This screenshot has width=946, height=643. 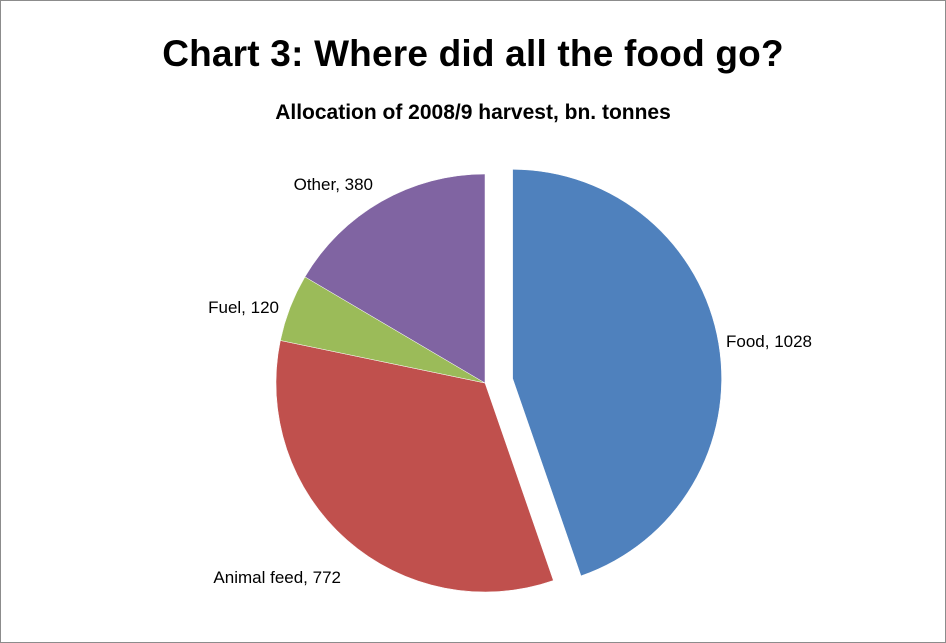 What do you see at coordinates (473, 112) in the screenshot?
I see `chart-subtitle: Allocation of 2008/9 harvest, bn. tonnes` at bounding box center [473, 112].